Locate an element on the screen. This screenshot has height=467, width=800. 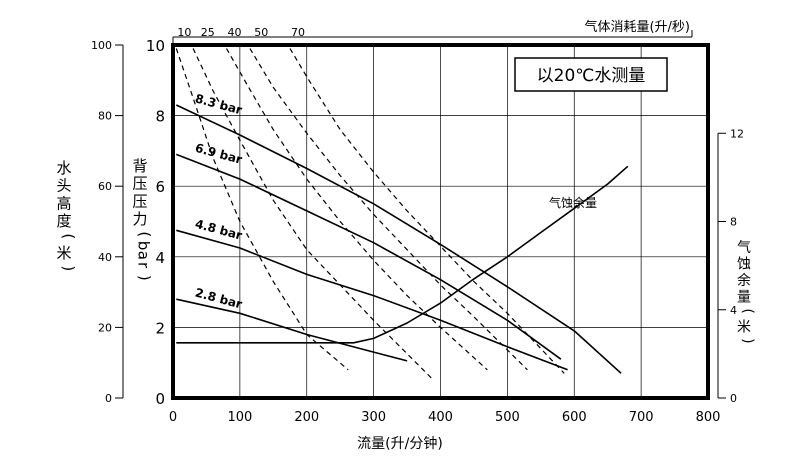
axis-title-char: 力 is located at coordinates (139, 219).